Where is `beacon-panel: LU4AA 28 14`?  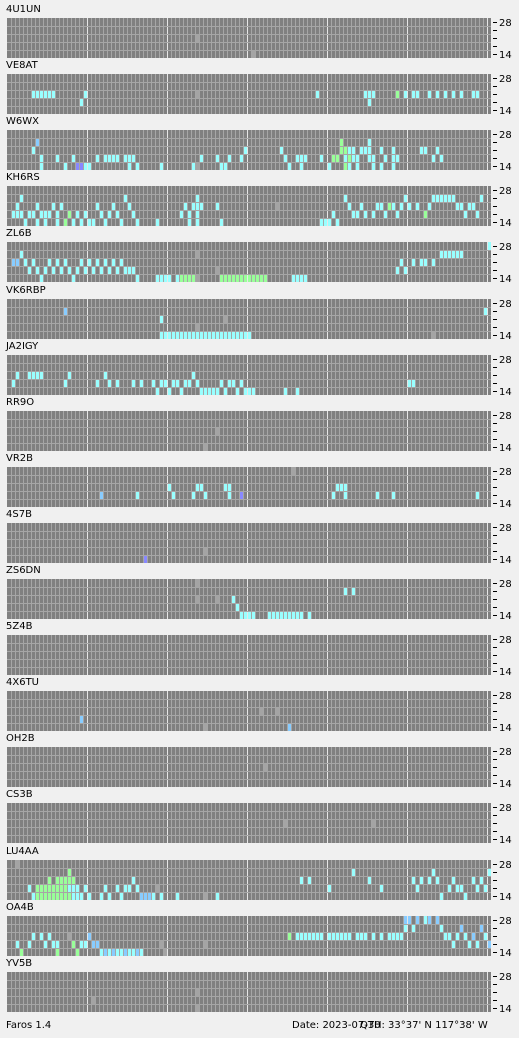 beacon-panel: LU4AA 28 14 is located at coordinates (259, 874).